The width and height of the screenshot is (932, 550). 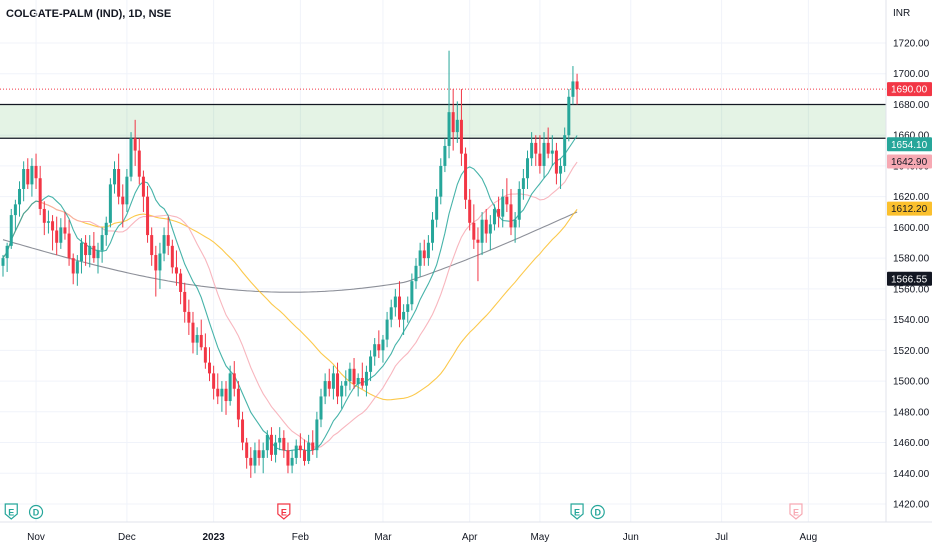 What do you see at coordinates (911, 351) in the screenshot?
I see `y-tick-label: 1520.00` at bounding box center [911, 351].